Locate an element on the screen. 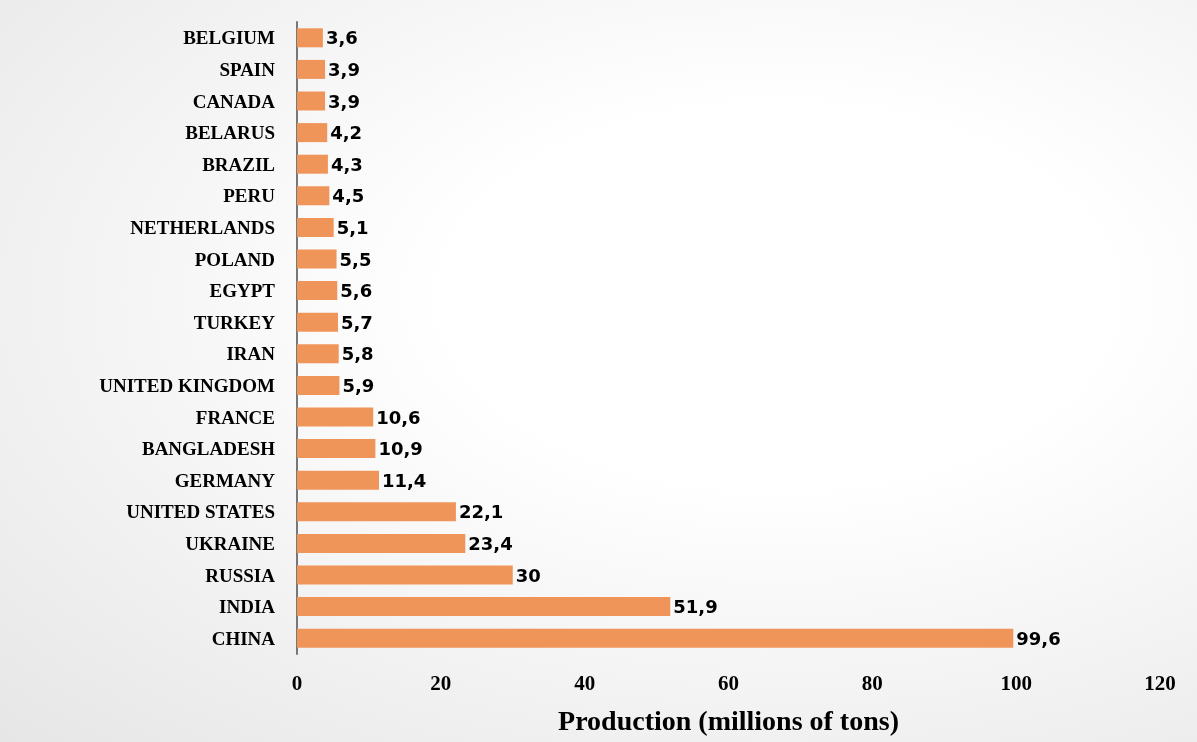 The width and height of the screenshot is (1197, 742). y-tick-label: SPAIN is located at coordinates (247, 69).